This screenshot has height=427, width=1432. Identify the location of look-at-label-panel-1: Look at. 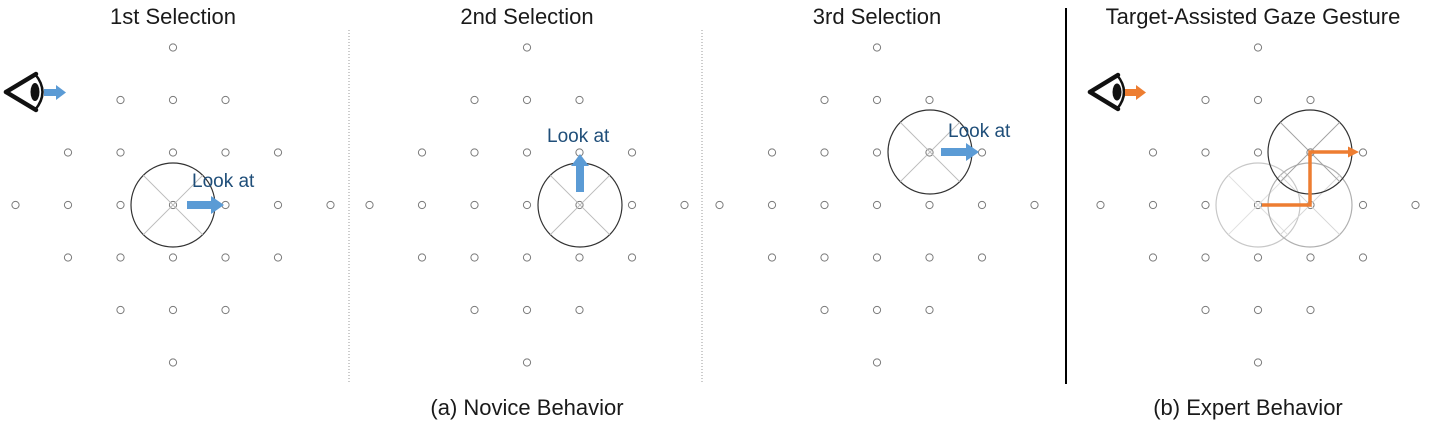
(223, 181).